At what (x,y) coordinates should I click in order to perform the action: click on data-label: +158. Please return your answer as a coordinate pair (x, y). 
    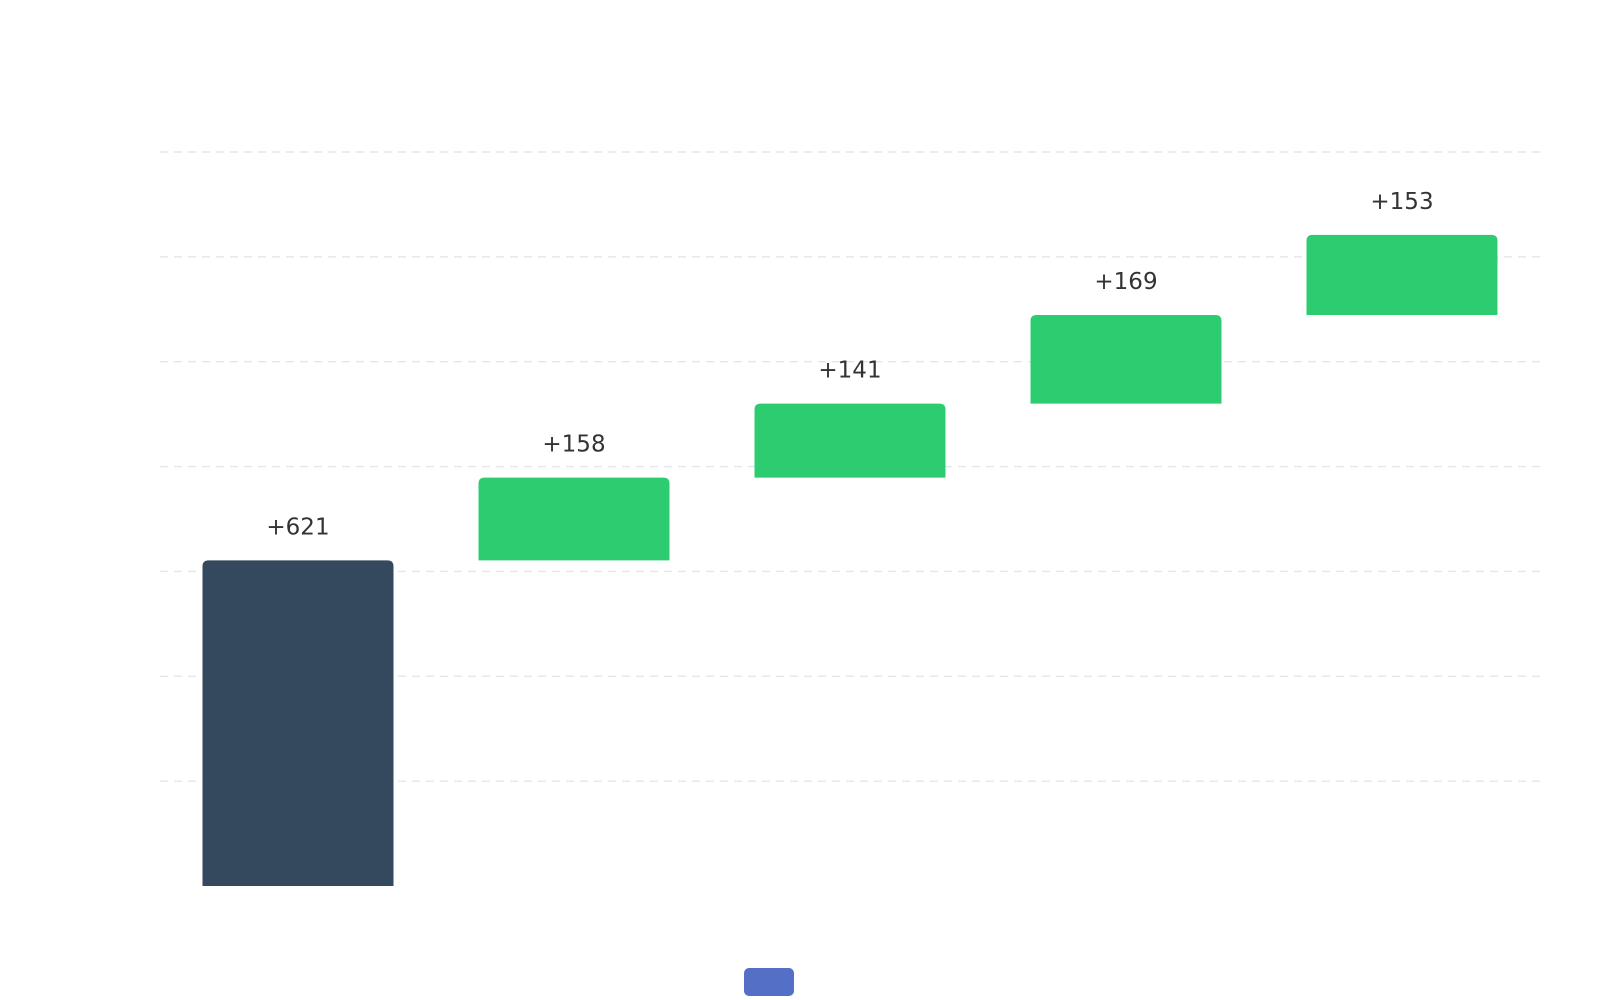
    Looking at the image, I should click on (573, 445).